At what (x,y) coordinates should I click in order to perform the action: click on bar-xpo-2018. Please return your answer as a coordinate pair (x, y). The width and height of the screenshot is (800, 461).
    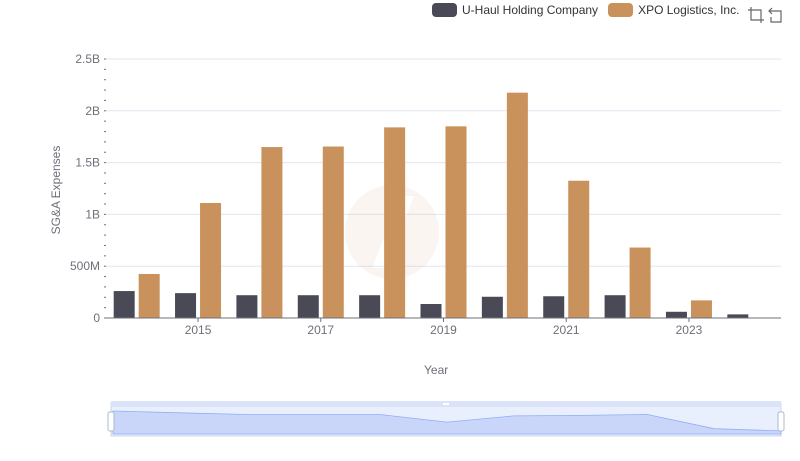
    Looking at the image, I should click on (395, 222).